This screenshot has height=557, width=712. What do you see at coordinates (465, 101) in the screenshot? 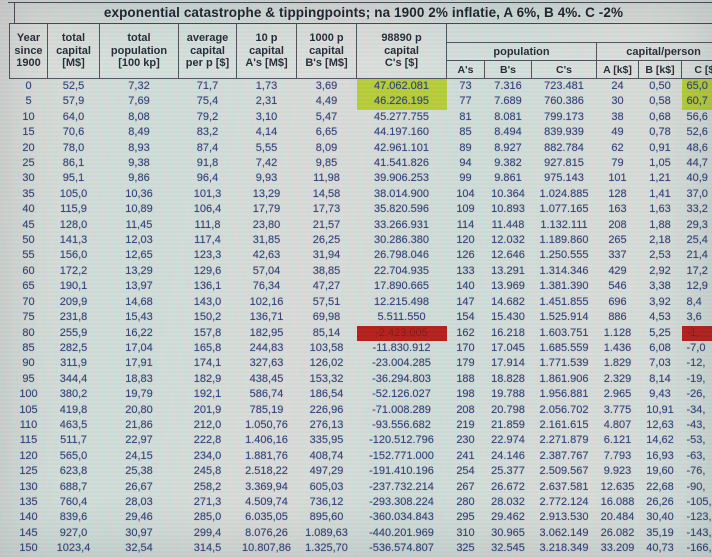
I see `cell-r1-c7: 77` at bounding box center [465, 101].